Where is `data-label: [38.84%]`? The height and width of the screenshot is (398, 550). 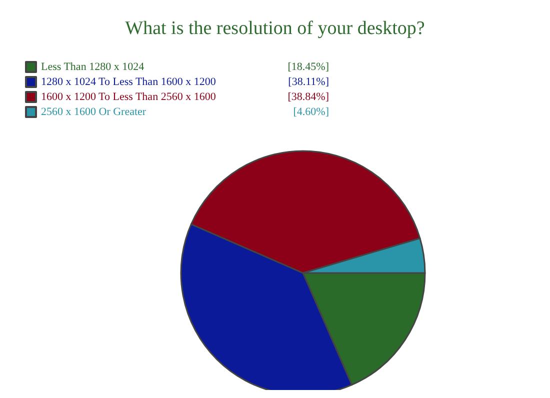 data-label: [38.84%] is located at coordinates (308, 97).